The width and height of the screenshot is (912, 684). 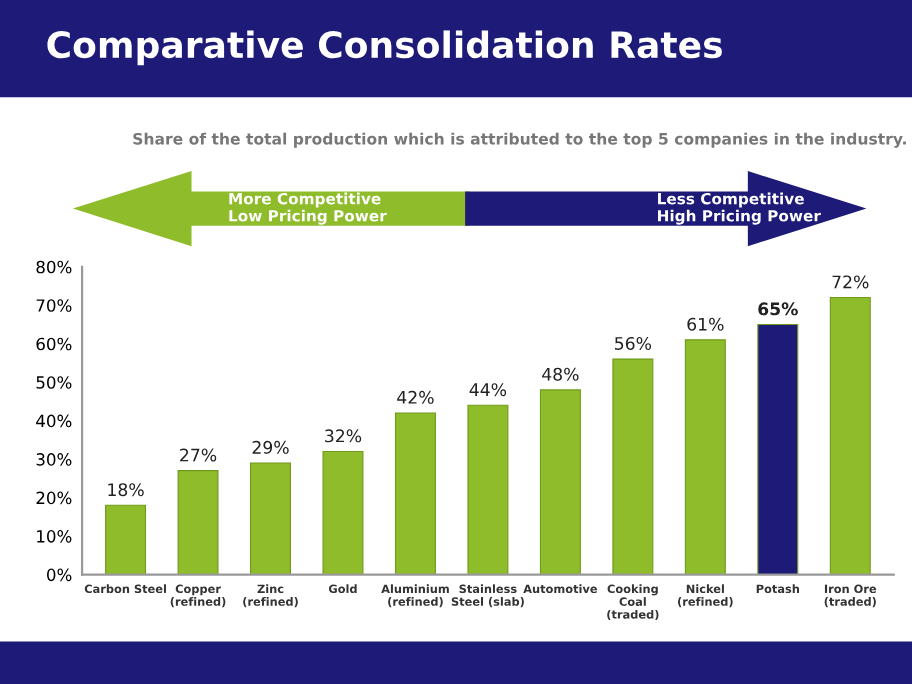 What do you see at coordinates (198, 455) in the screenshot?
I see `data-label: 27%` at bounding box center [198, 455].